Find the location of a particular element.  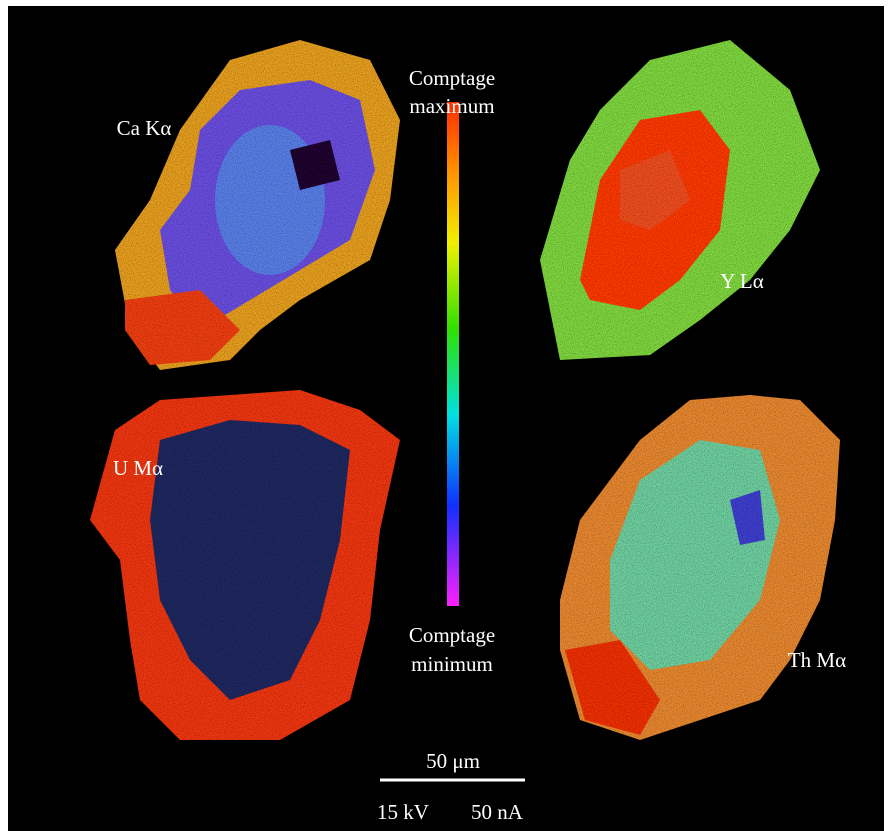

map-label: Ca Kα is located at coordinates (144, 128).